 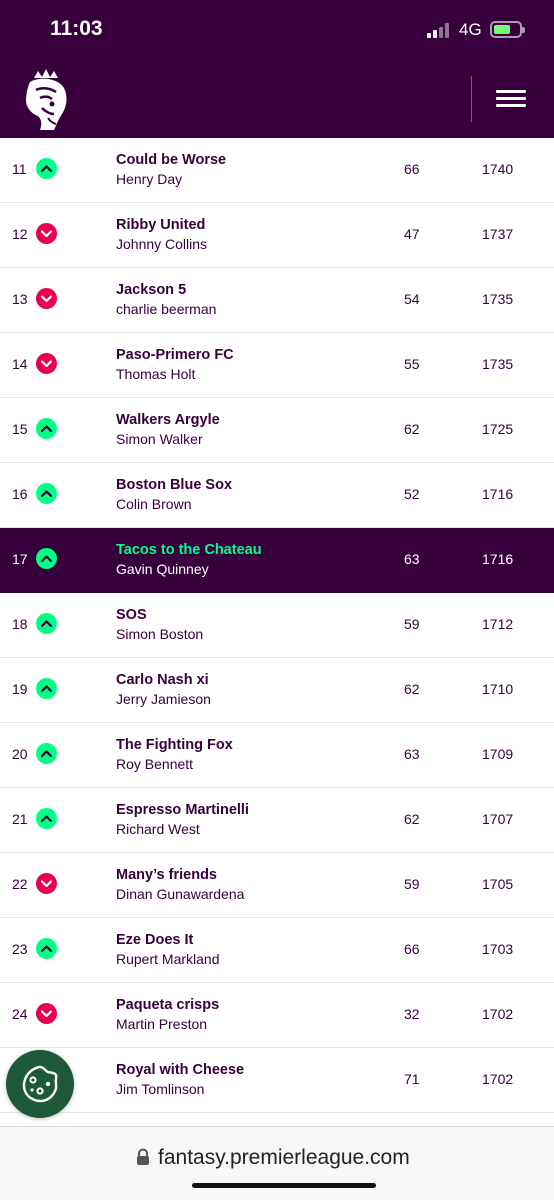 What do you see at coordinates (175, 355) in the screenshot?
I see `team-name-link: Paso-Primero FC` at bounding box center [175, 355].